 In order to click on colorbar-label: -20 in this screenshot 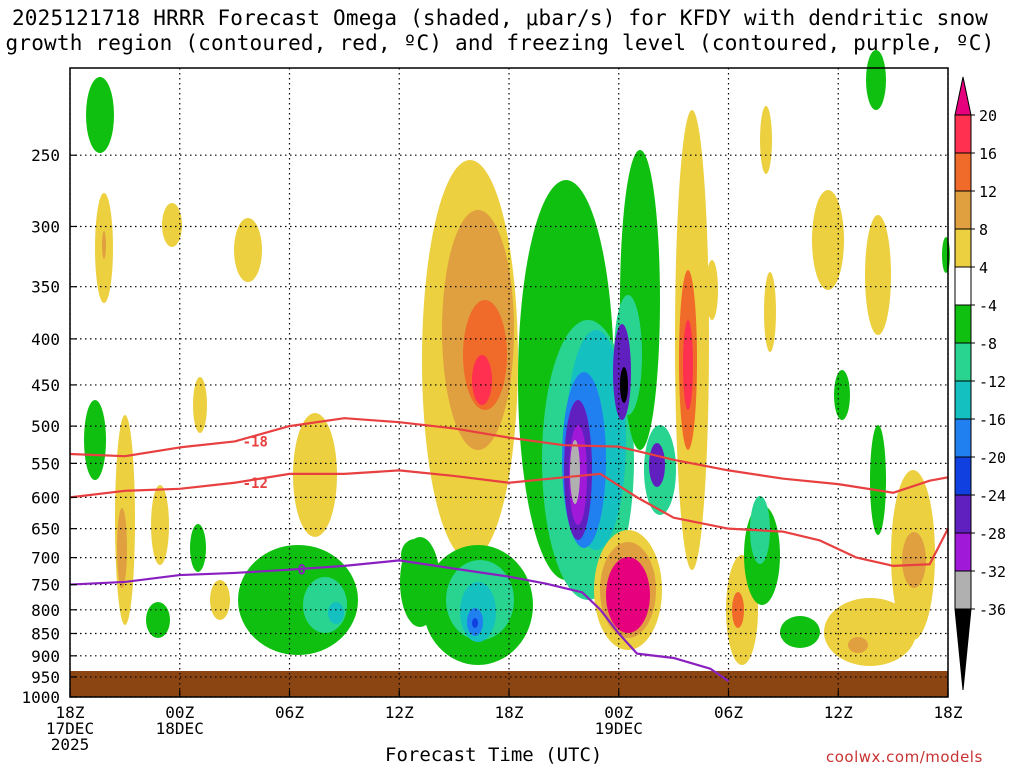, I will do `click(992, 458)`.